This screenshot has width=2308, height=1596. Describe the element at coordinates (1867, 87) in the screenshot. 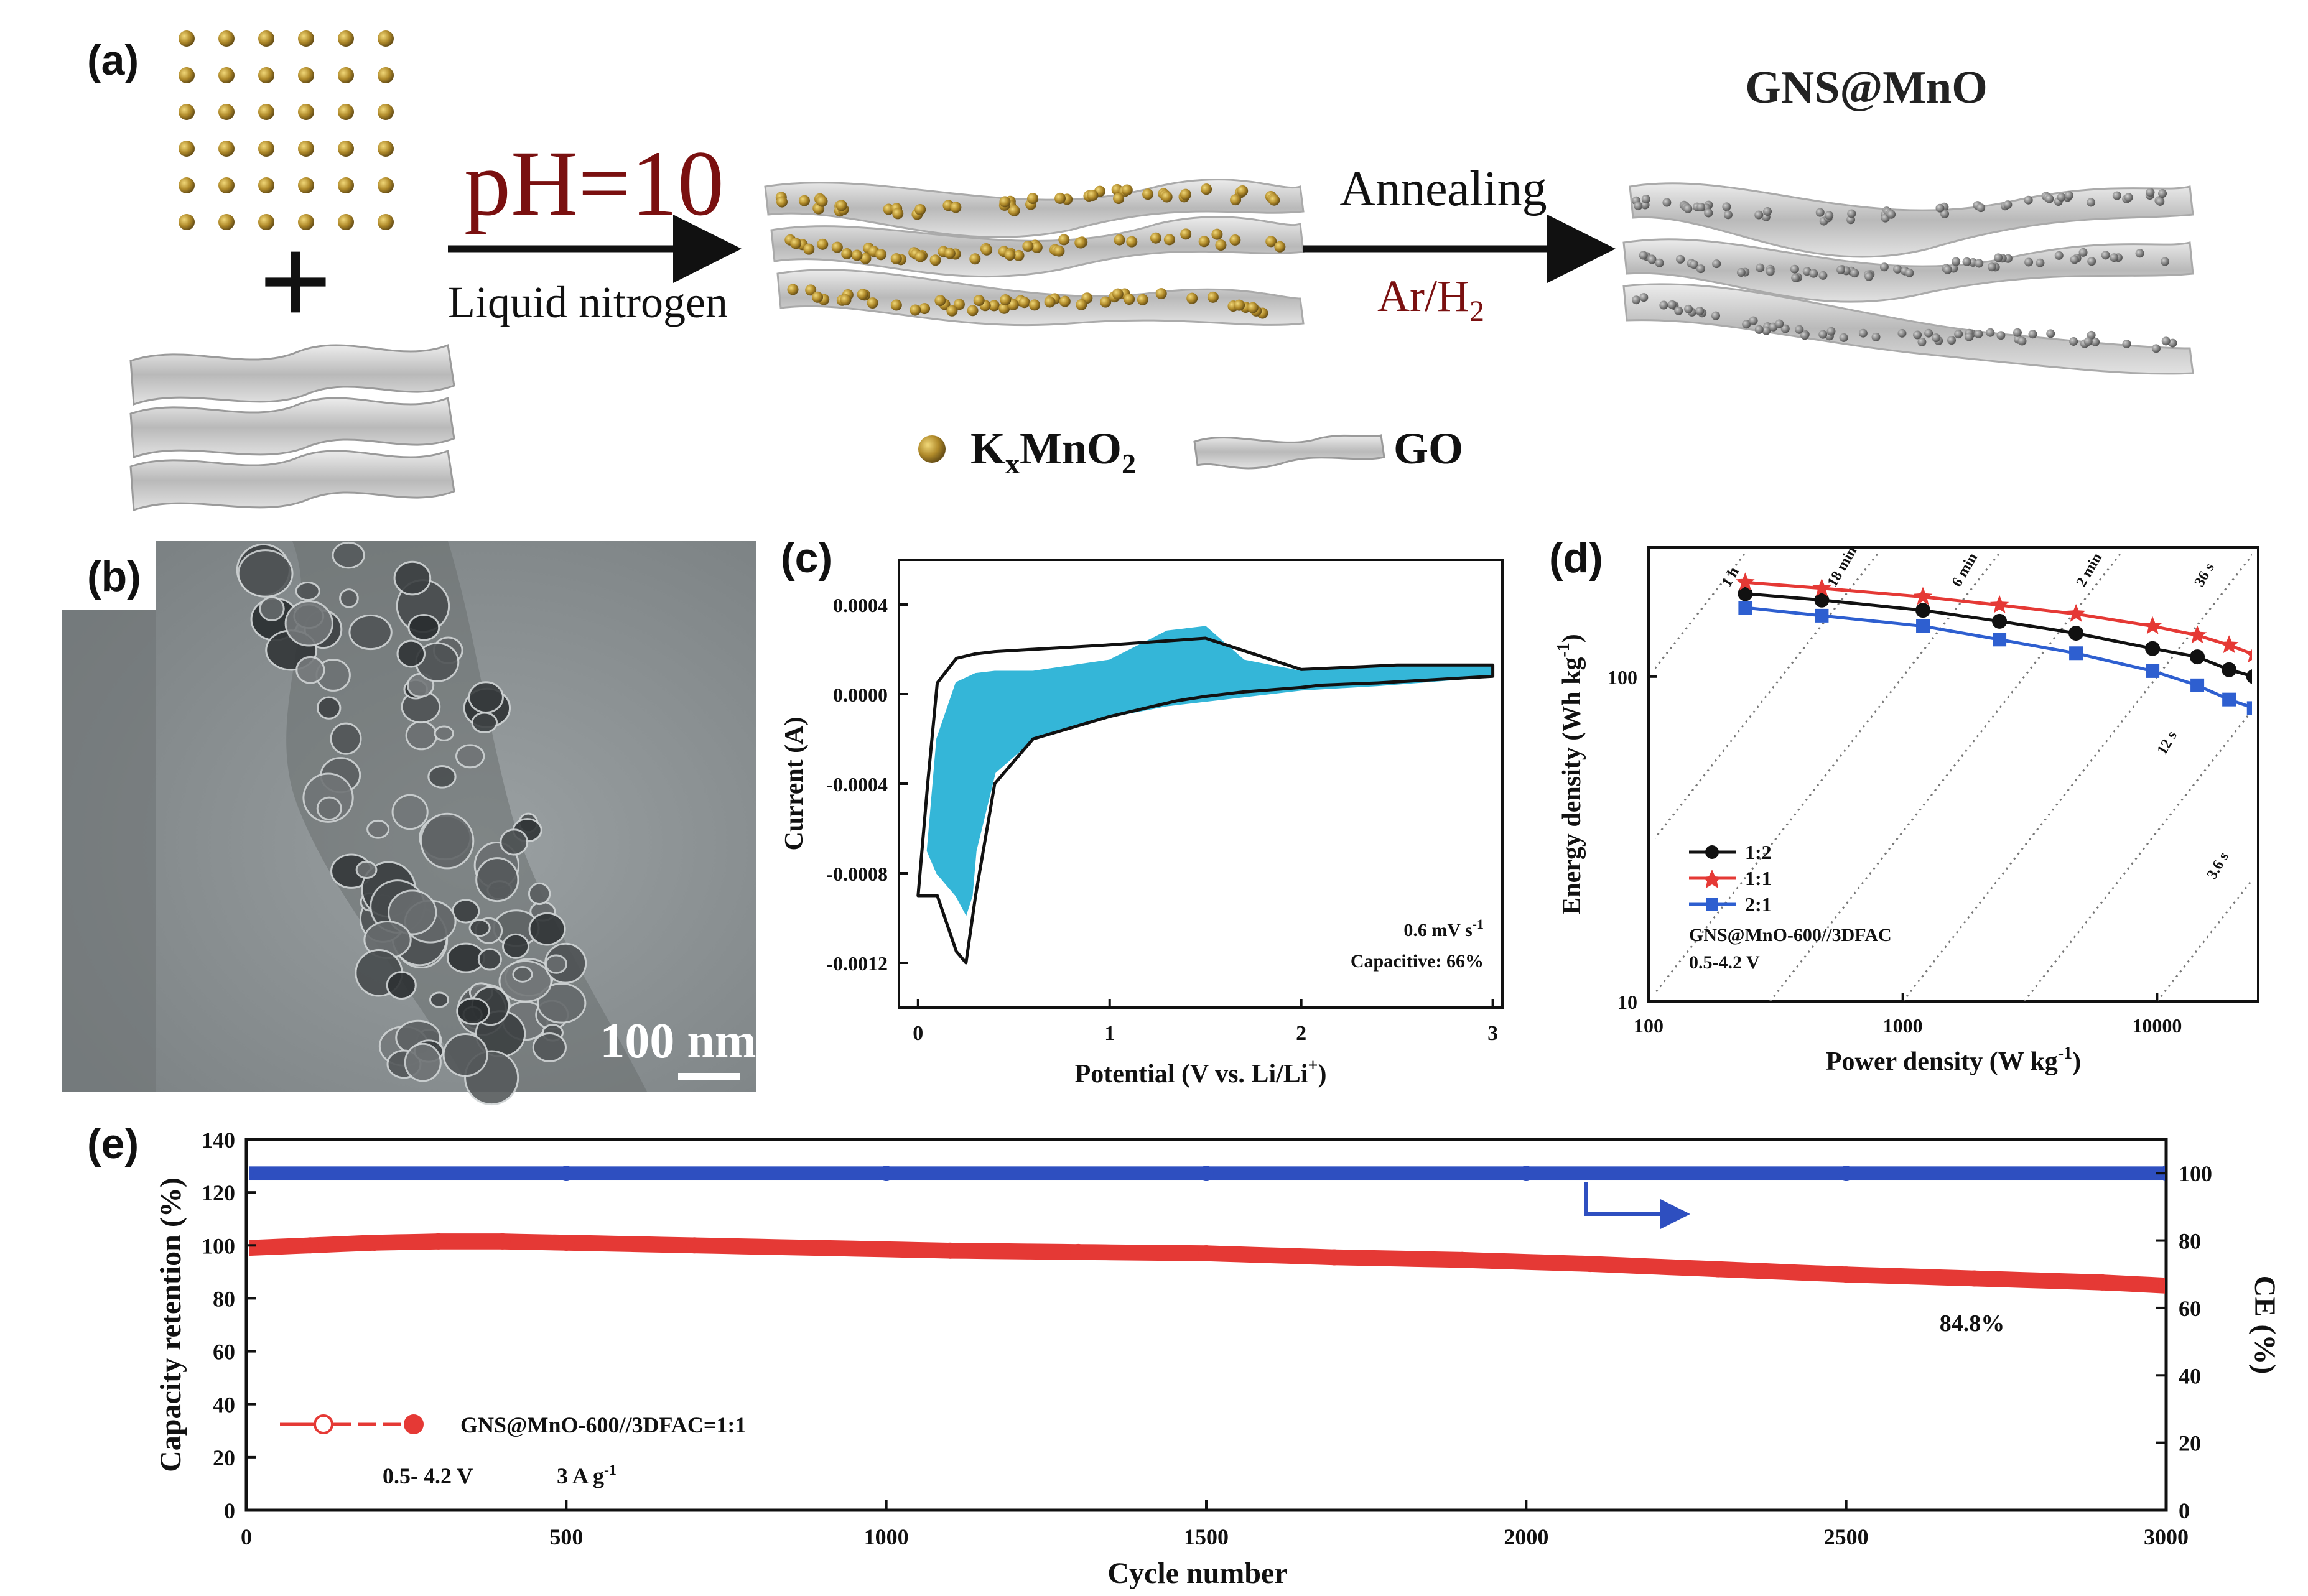

I see `product-label: GNS@MnO` at that location.